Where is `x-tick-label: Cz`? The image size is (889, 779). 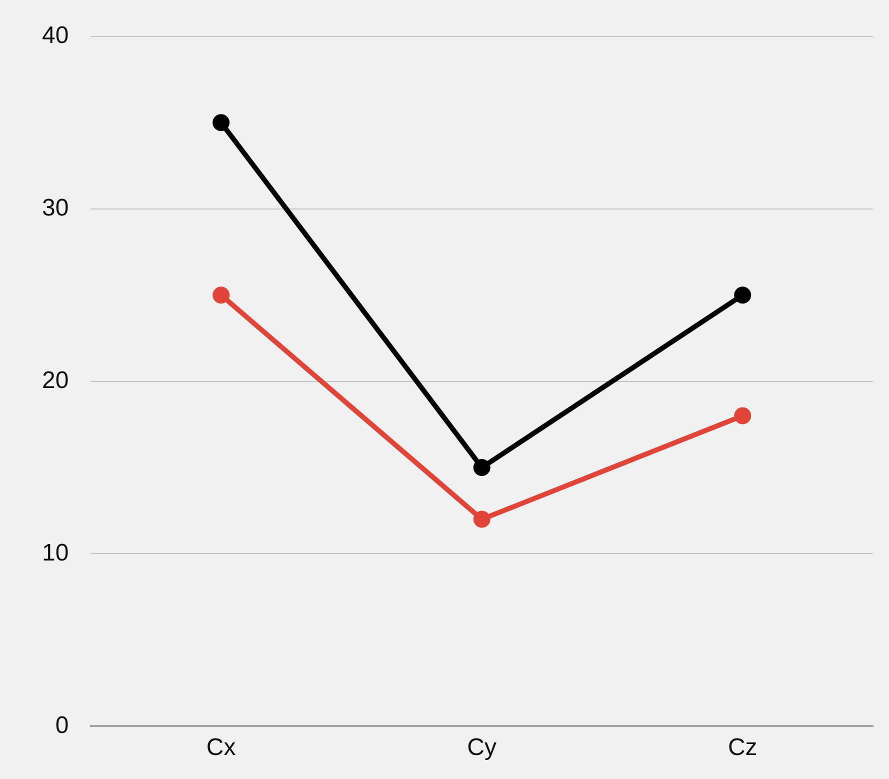 x-tick-label: Cz is located at coordinates (743, 748).